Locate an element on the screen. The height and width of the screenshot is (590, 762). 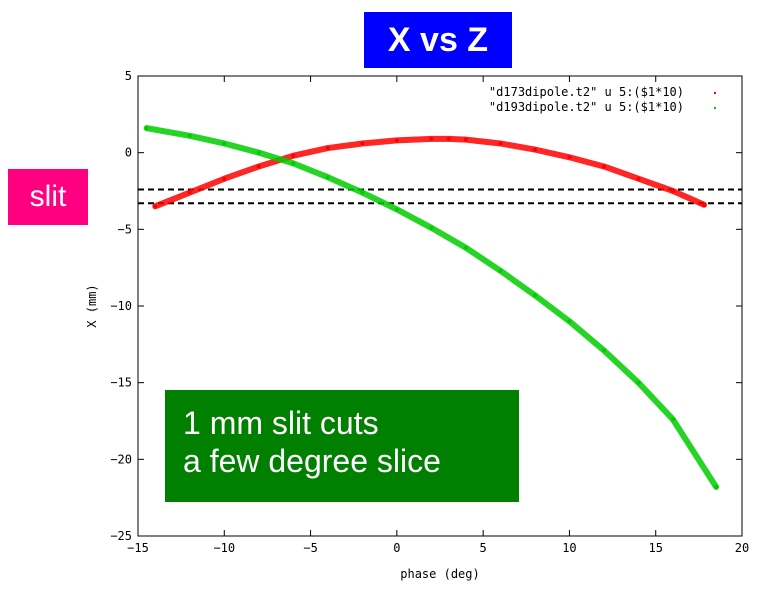
y-tick-label: −5 is located at coordinates (125, 229).